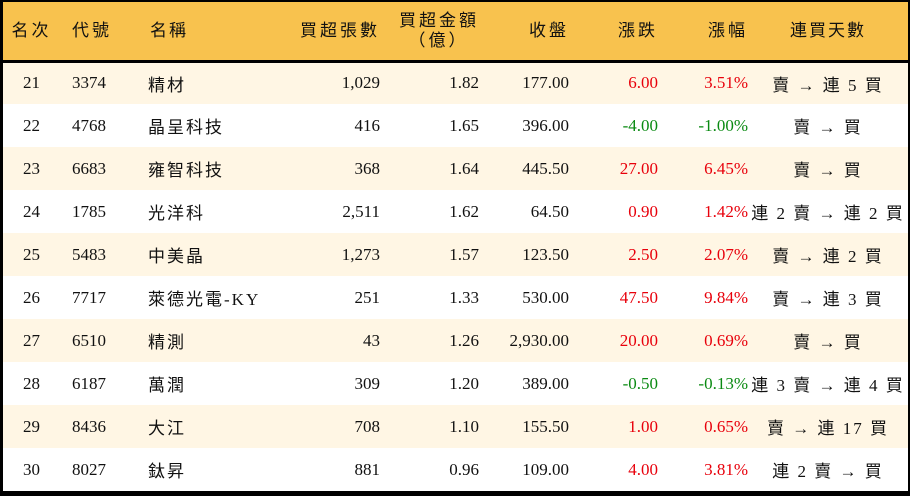 The width and height of the screenshot is (910, 496). I want to click on cell-change-pct: 0.65%, so click(726, 426).